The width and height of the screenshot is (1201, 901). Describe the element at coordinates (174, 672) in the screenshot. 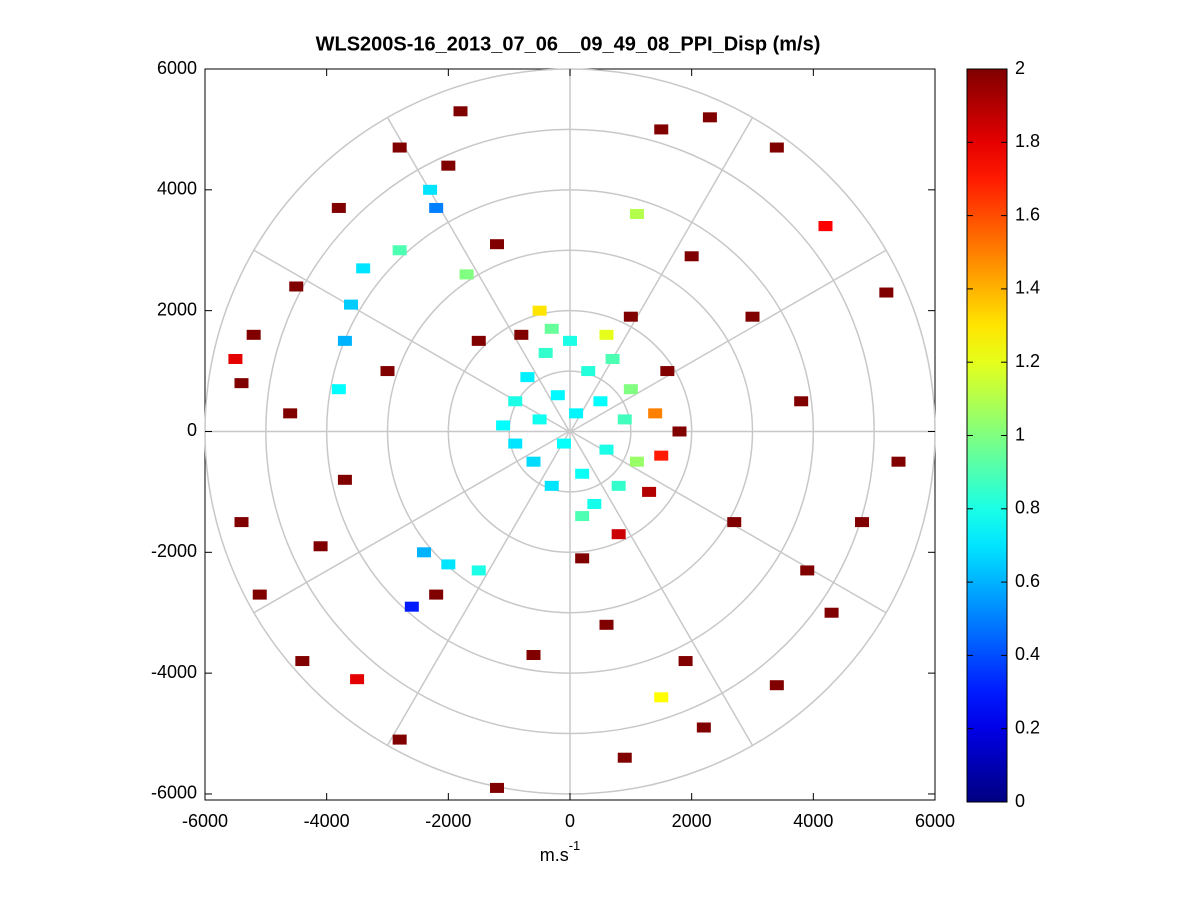

I see `y-tick-label: -4000` at that location.